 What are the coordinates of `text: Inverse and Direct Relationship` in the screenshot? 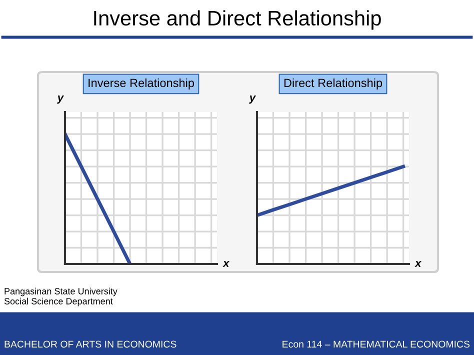 It's located at (237, 20).